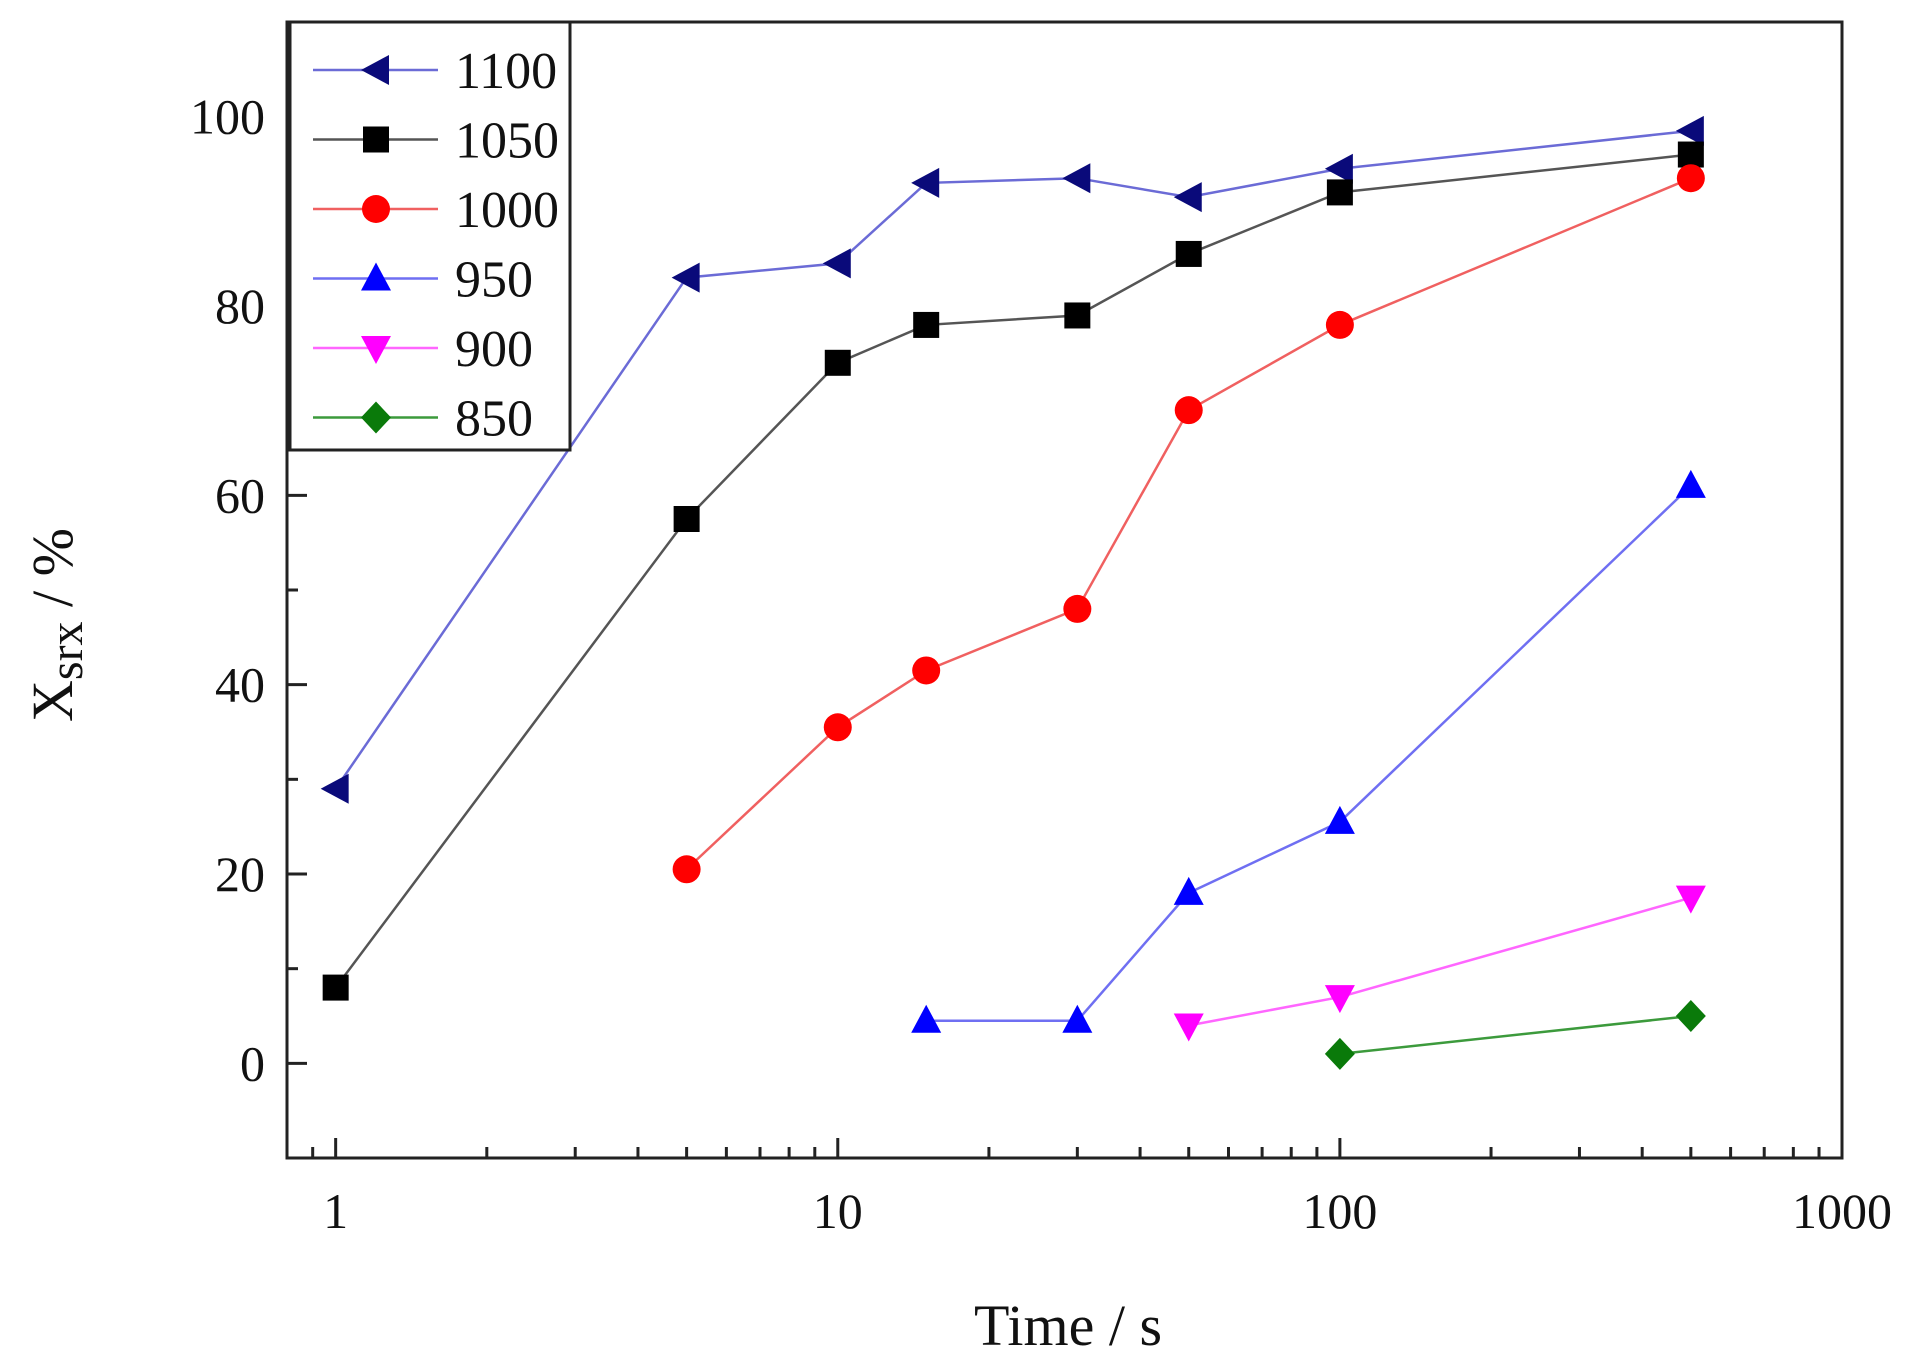 The width and height of the screenshot is (1908, 1372). I want to click on y-tick-label: 60, so click(240, 495).